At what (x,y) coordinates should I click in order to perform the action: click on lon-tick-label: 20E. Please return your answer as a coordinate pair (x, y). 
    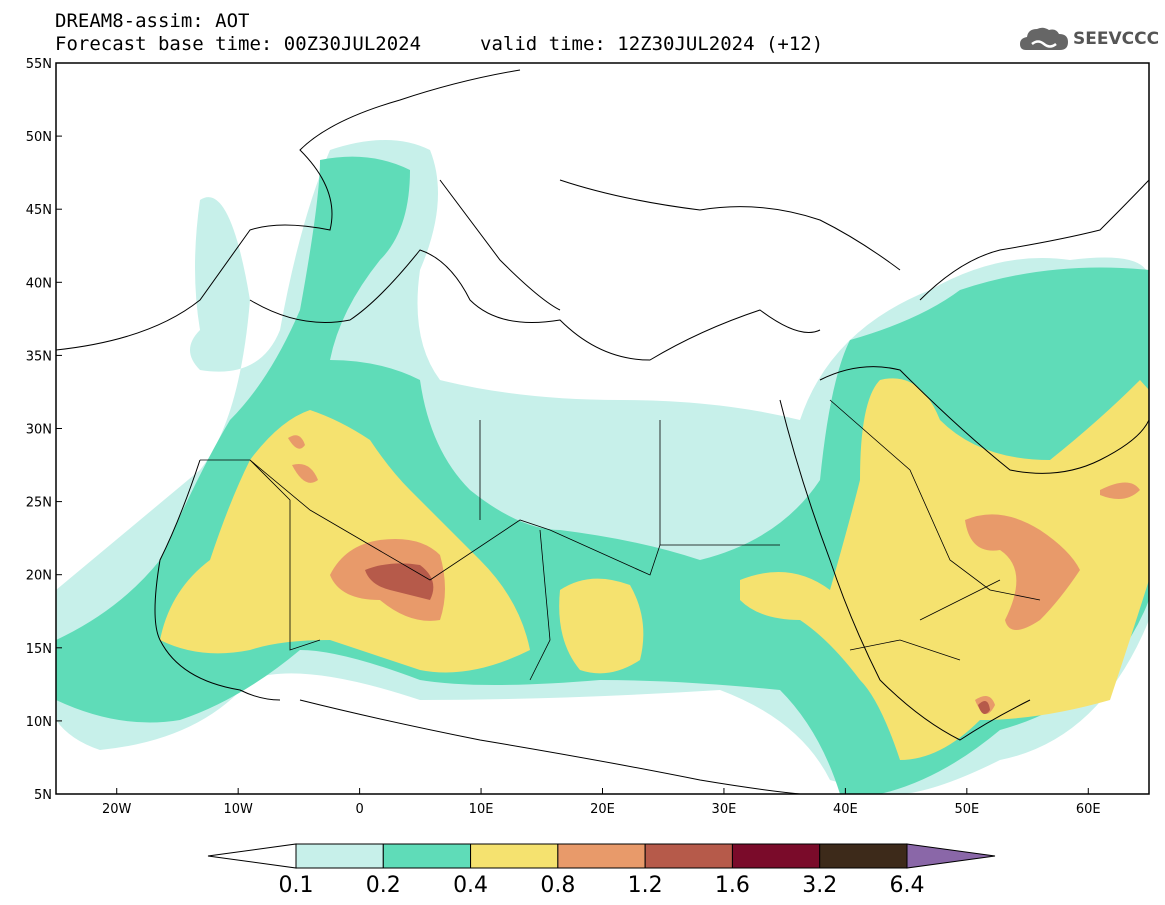
    Looking at the image, I should click on (602, 809).